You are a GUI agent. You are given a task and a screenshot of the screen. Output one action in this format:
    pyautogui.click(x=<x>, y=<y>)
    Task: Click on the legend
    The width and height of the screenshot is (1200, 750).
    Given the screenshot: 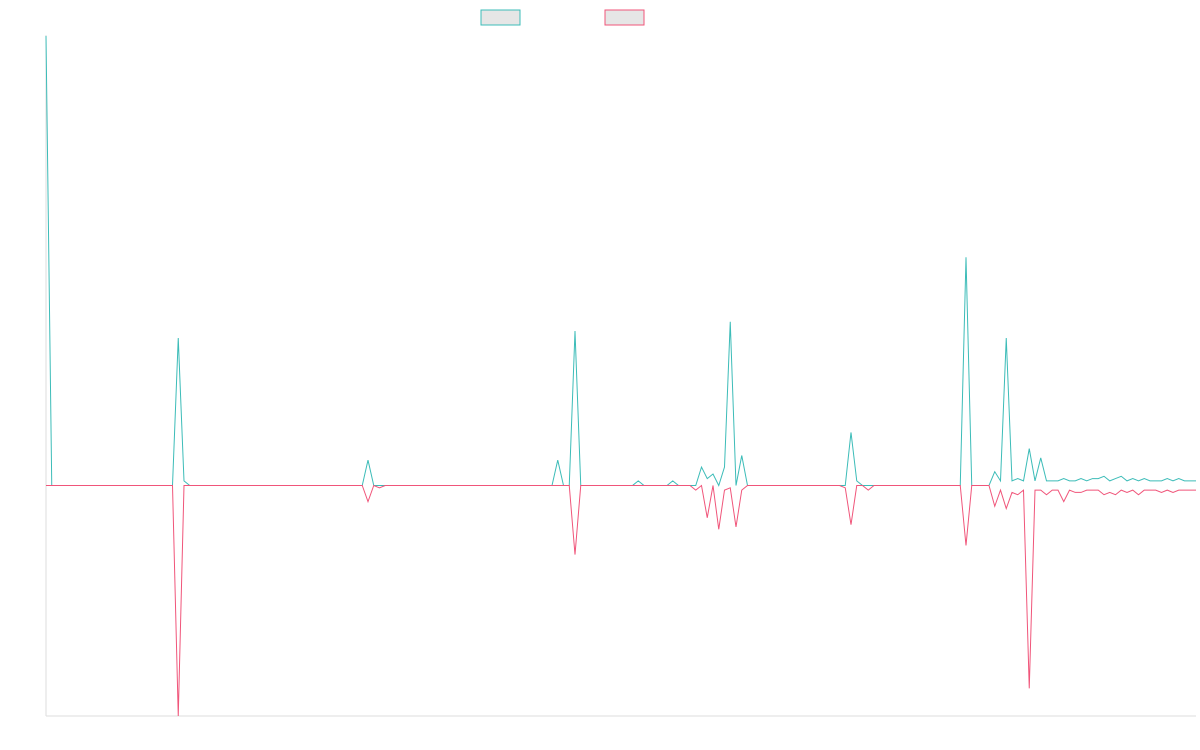 What is the action you would take?
    pyautogui.click(x=562, y=17)
    